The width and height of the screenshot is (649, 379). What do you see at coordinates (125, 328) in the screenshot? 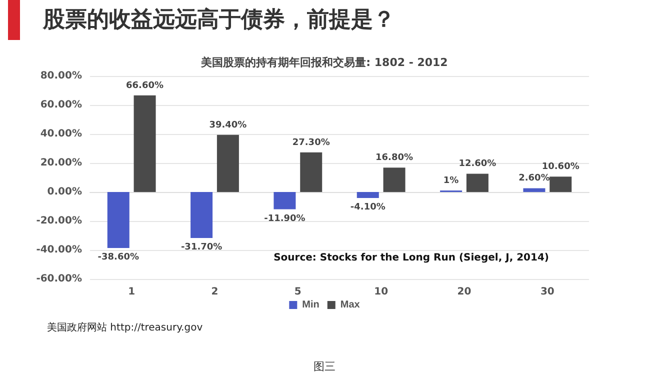
I see `text: 美国政府网站 http://treasury.gov` at bounding box center [125, 328].